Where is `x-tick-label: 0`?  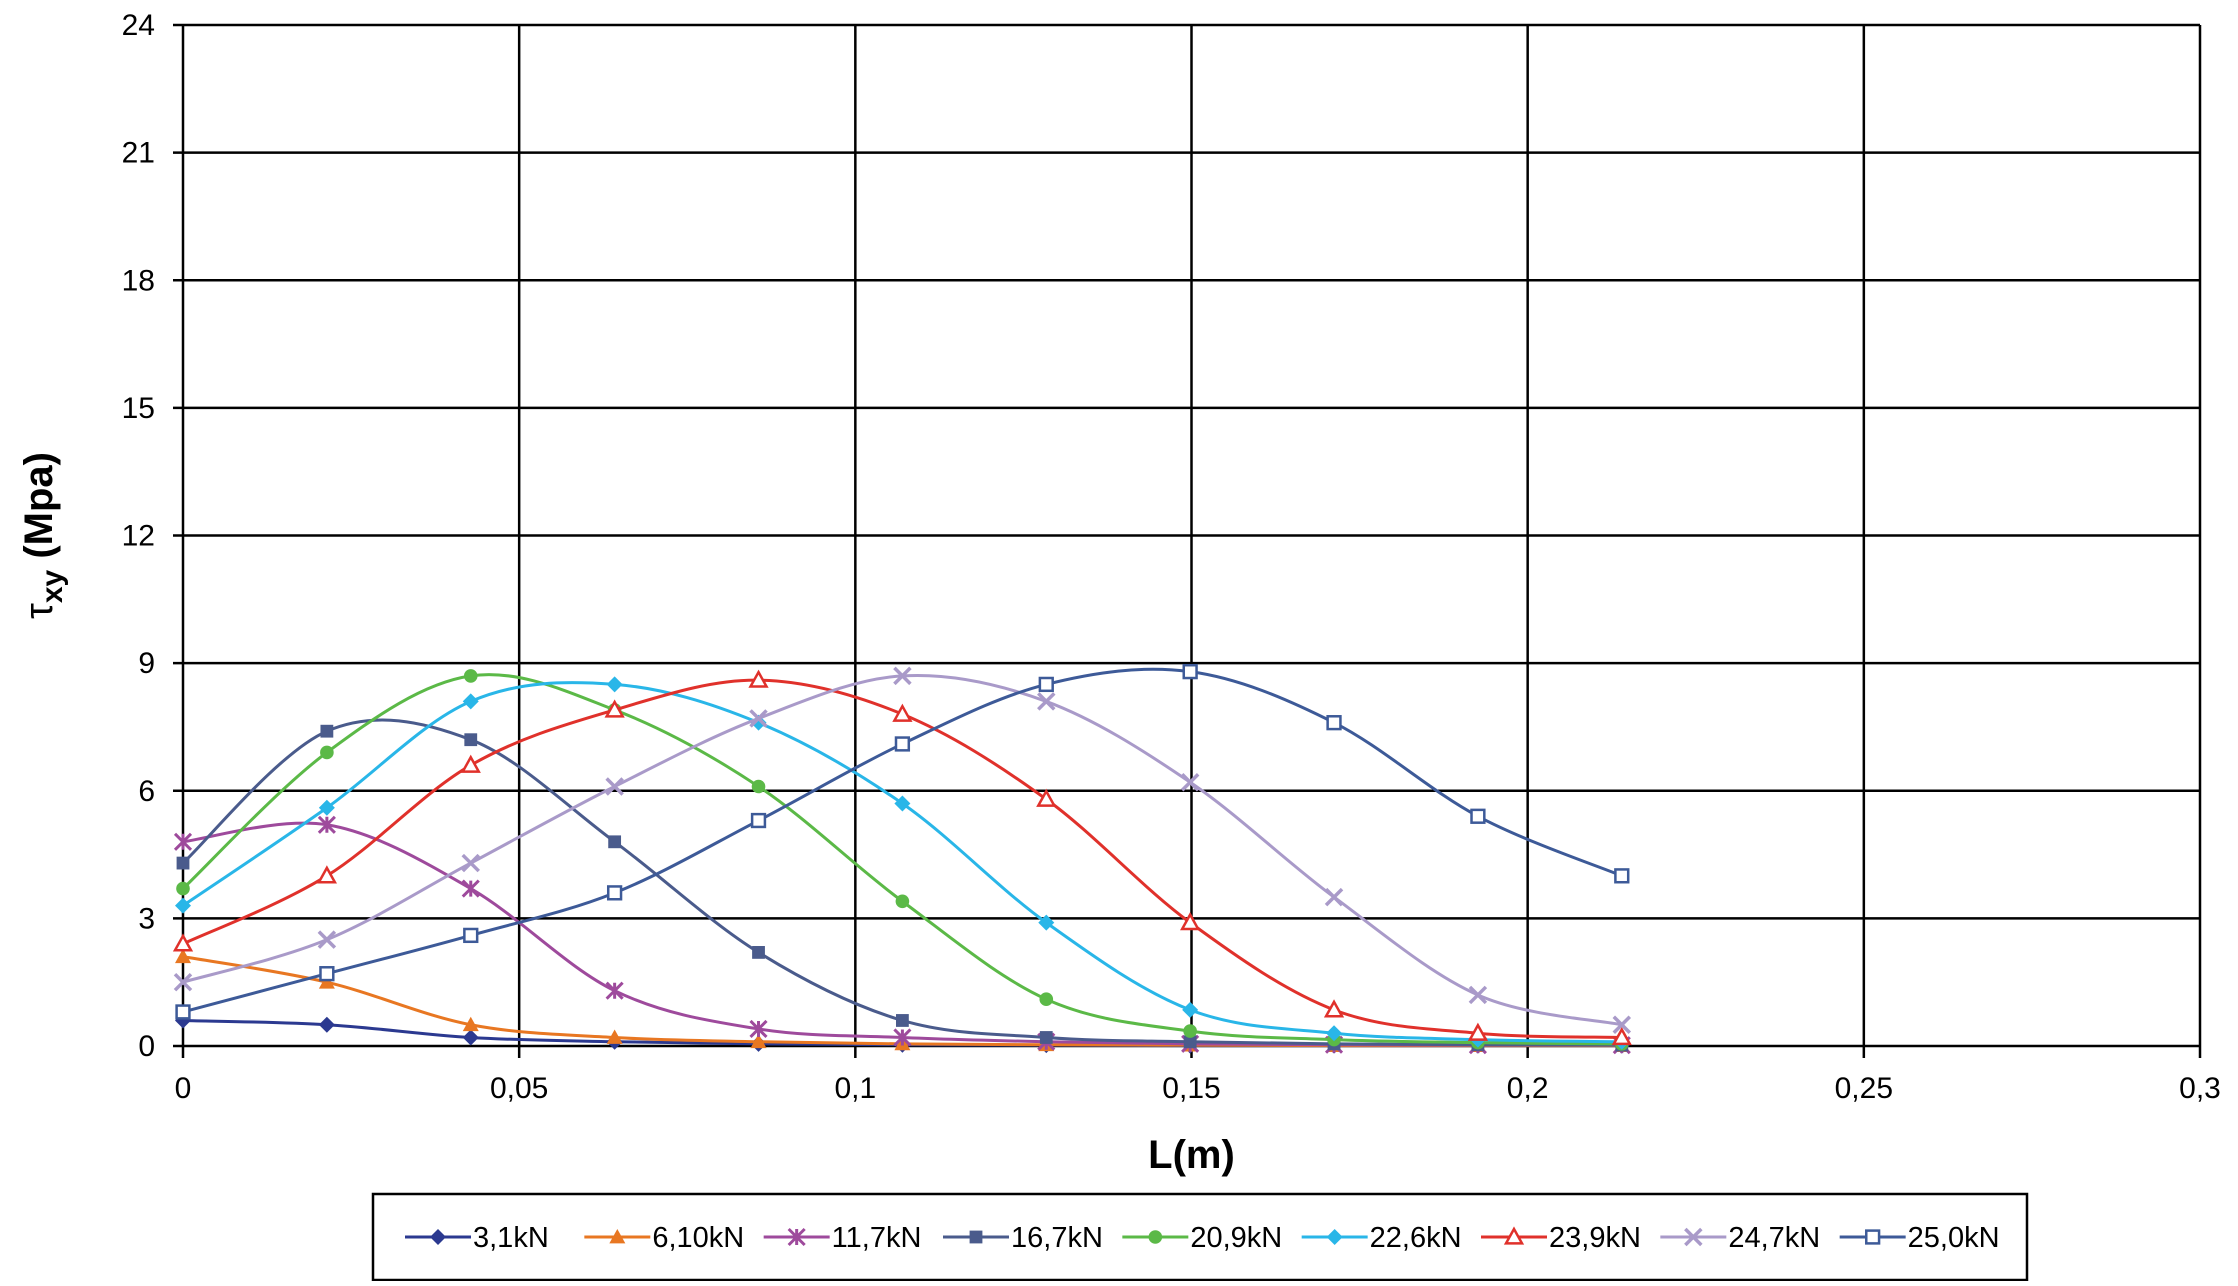 x-tick-label: 0 is located at coordinates (183, 1088).